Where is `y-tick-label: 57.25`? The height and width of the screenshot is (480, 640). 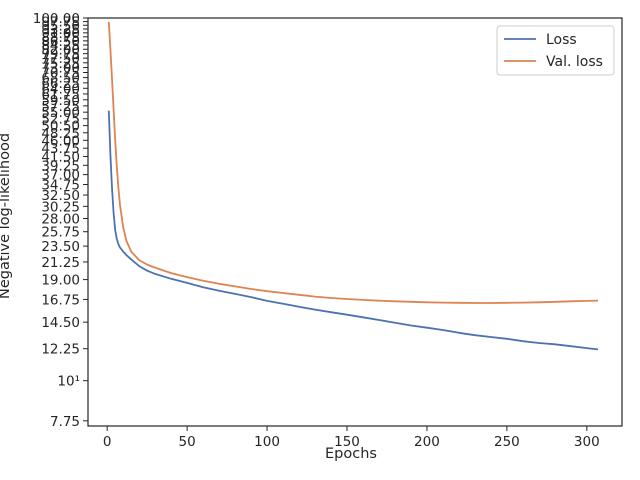 y-tick-label: 57.25 is located at coordinates (60, 107).